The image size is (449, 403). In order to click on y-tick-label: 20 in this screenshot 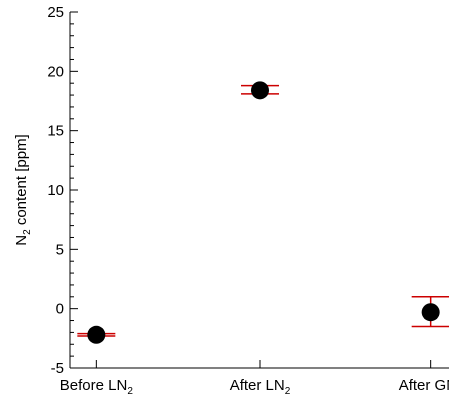, I will do `click(55, 71)`.